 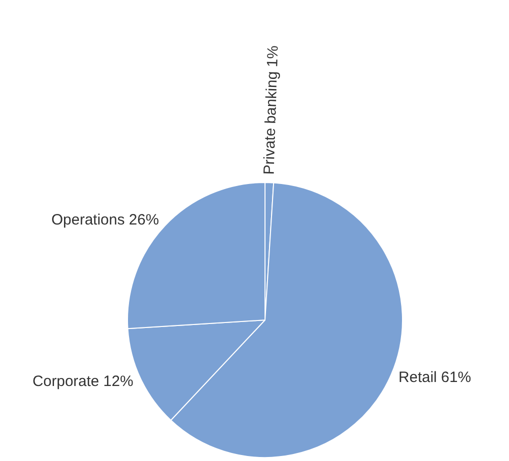 What do you see at coordinates (105, 220) in the screenshot?
I see `slice-label: Operations 26%` at bounding box center [105, 220].